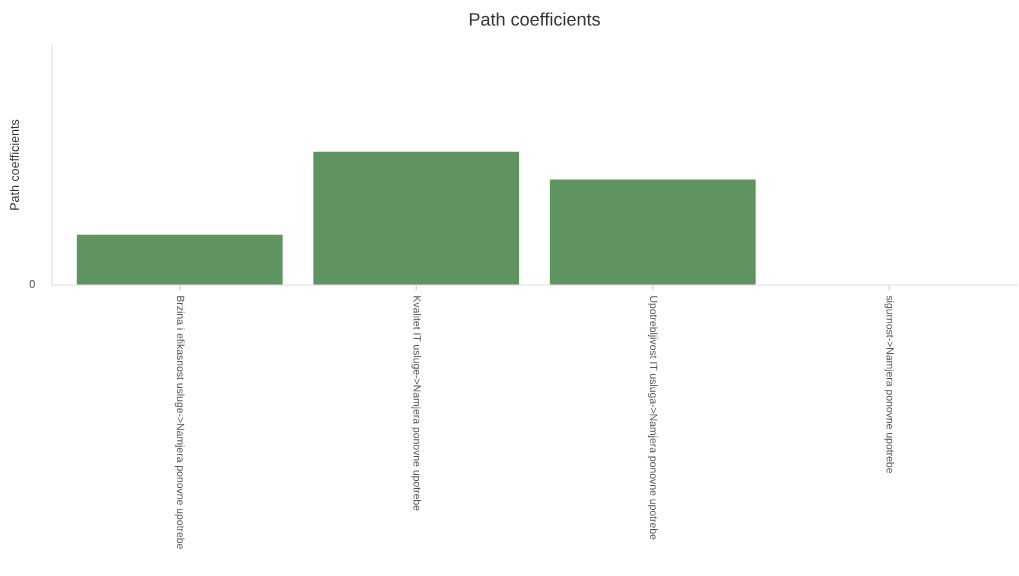 This screenshot has height=576, width=1019. Describe the element at coordinates (652, 418) in the screenshot. I see `x-tick-label: Upotrebljivost IT usluga->Namjera ponovne upotrebe` at that location.